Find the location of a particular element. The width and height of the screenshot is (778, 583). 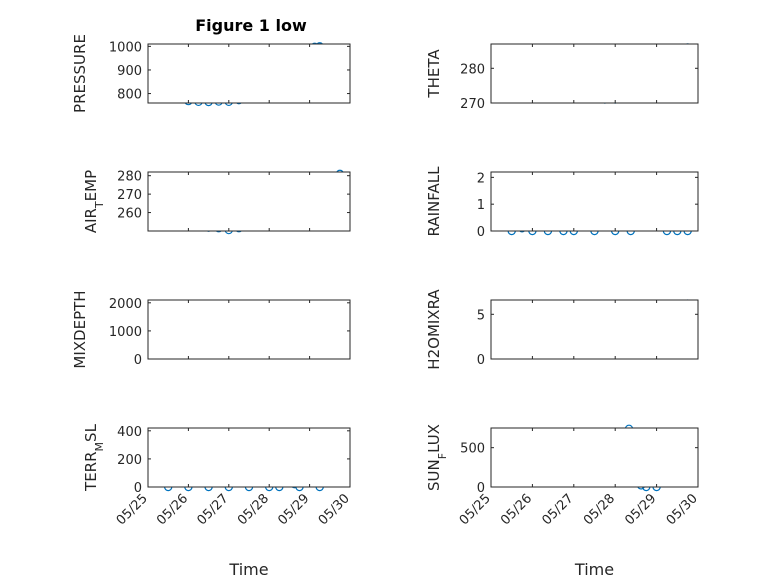

y-tick-label: 400 is located at coordinates (129, 432).